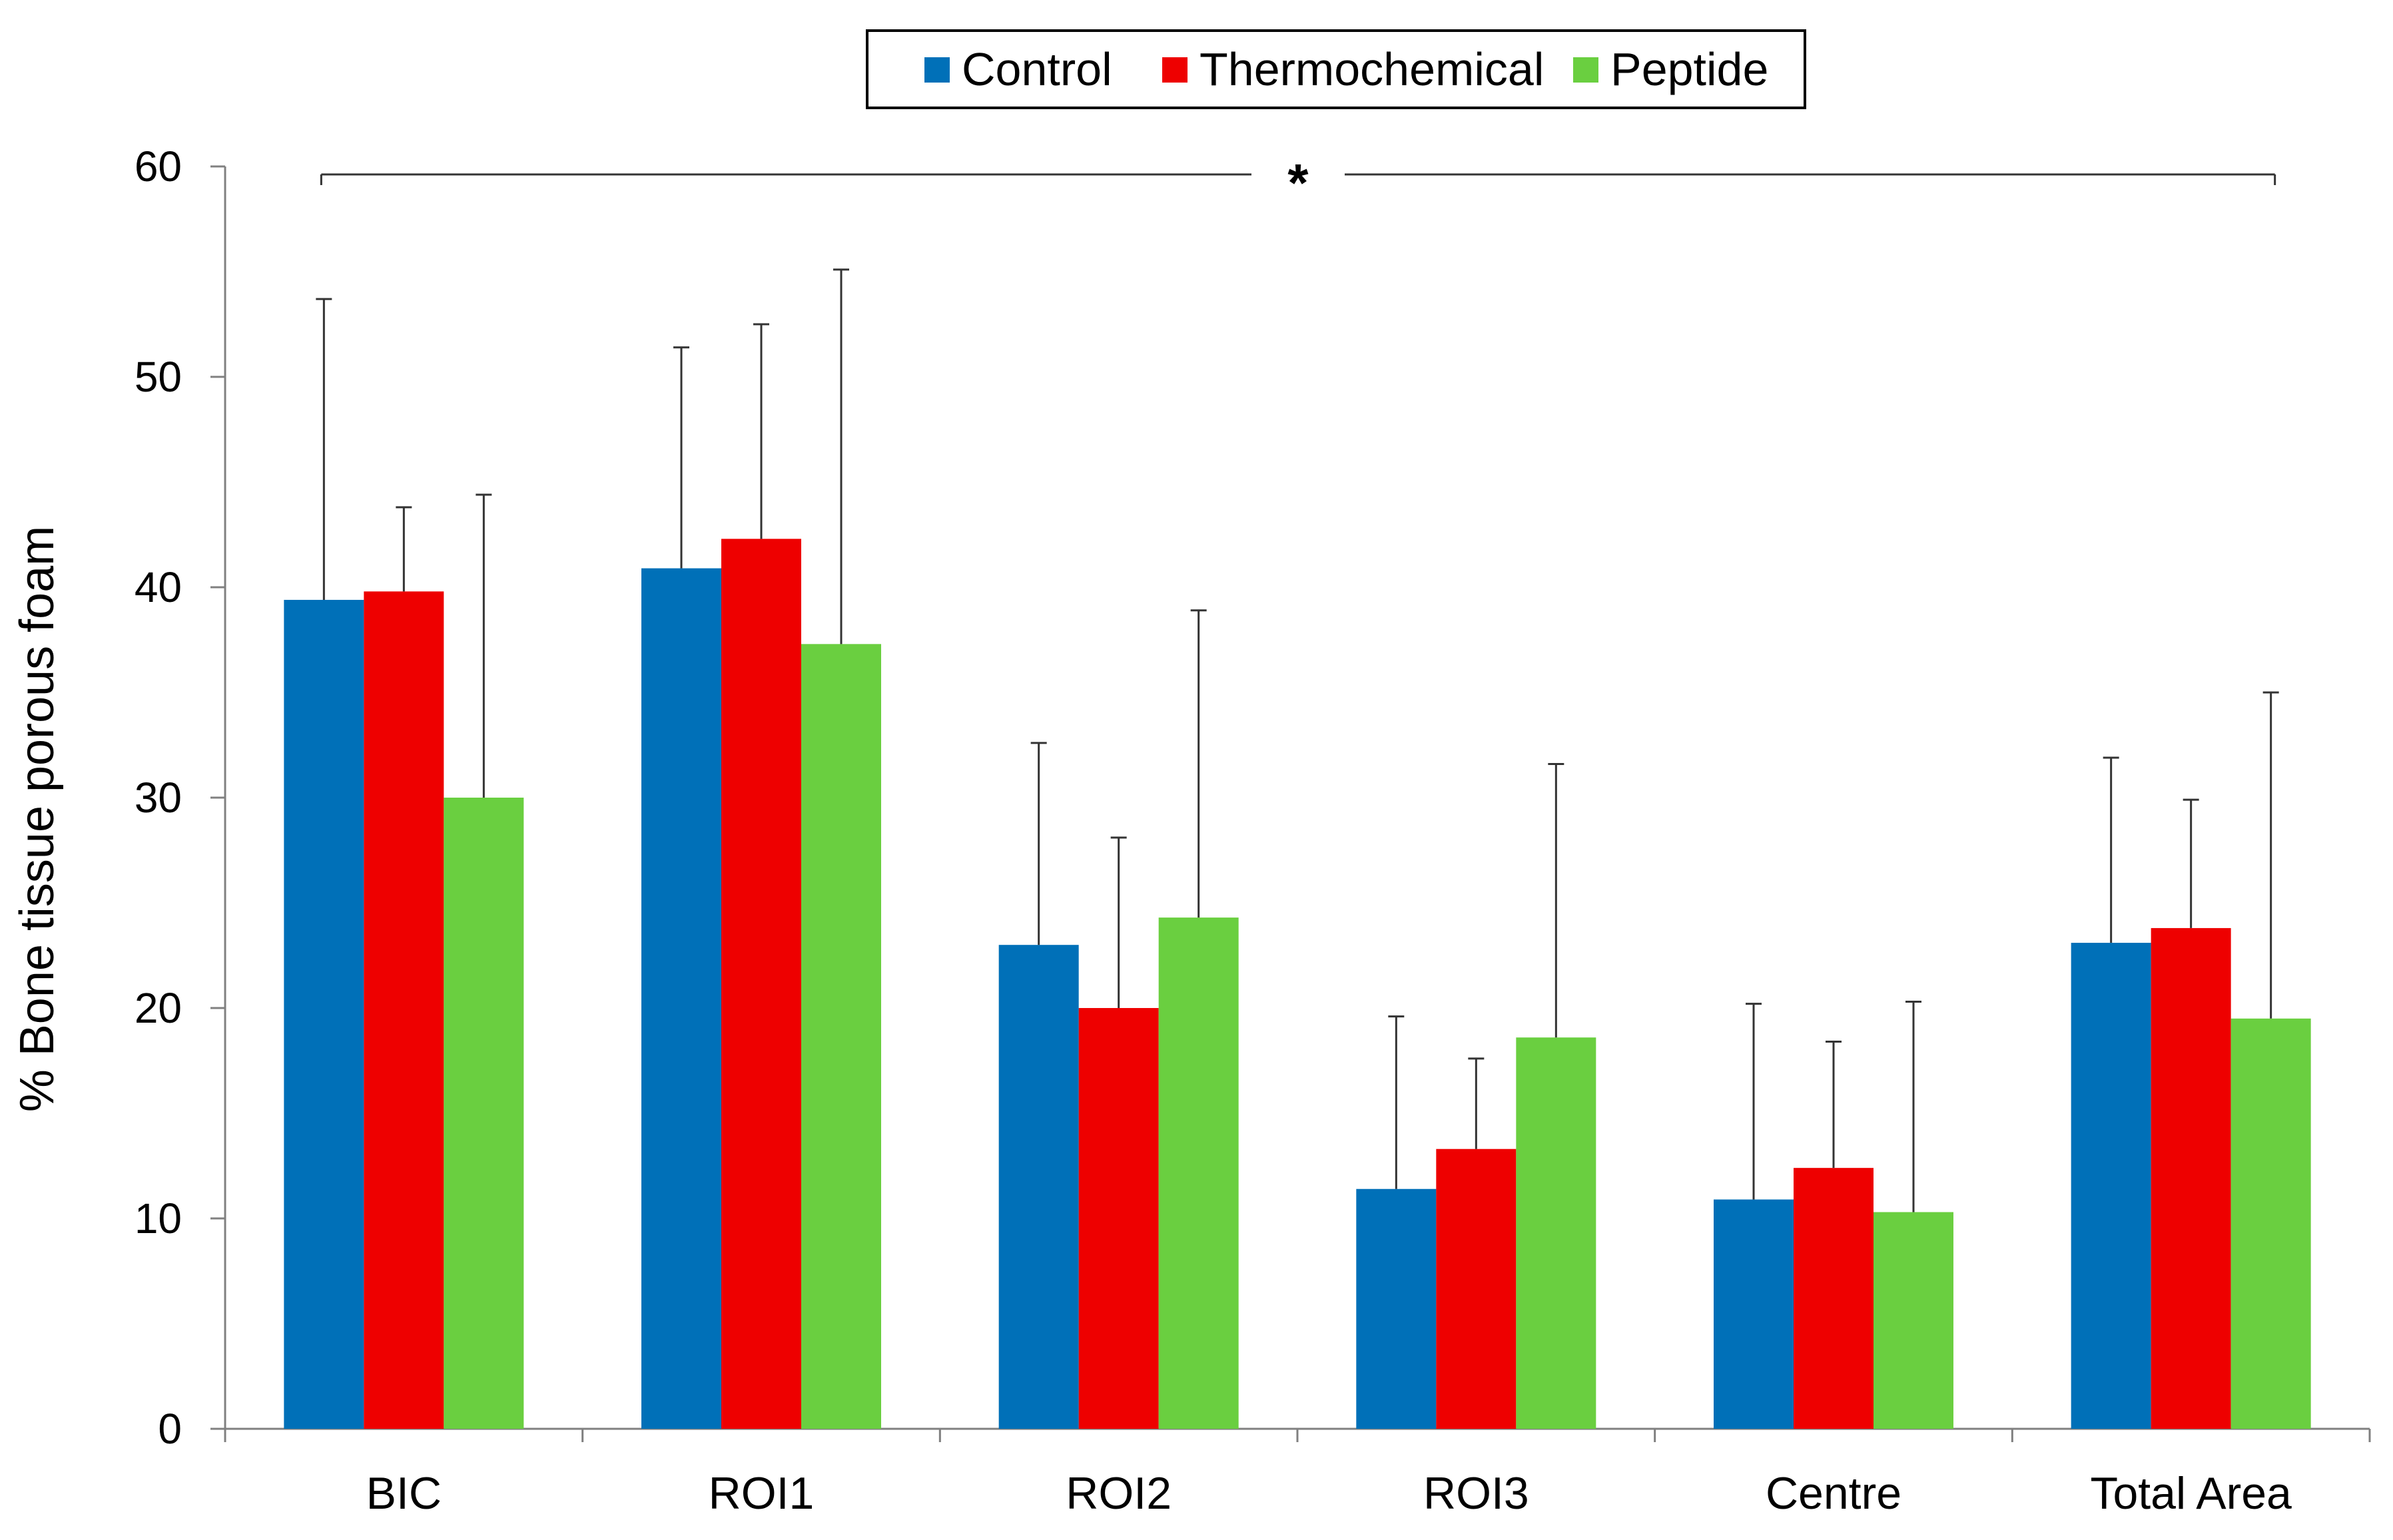 The width and height of the screenshot is (2393, 1540). What do you see at coordinates (1175, 70) in the screenshot?
I see `legend-swatch-thermochemical` at bounding box center [1175, 70].